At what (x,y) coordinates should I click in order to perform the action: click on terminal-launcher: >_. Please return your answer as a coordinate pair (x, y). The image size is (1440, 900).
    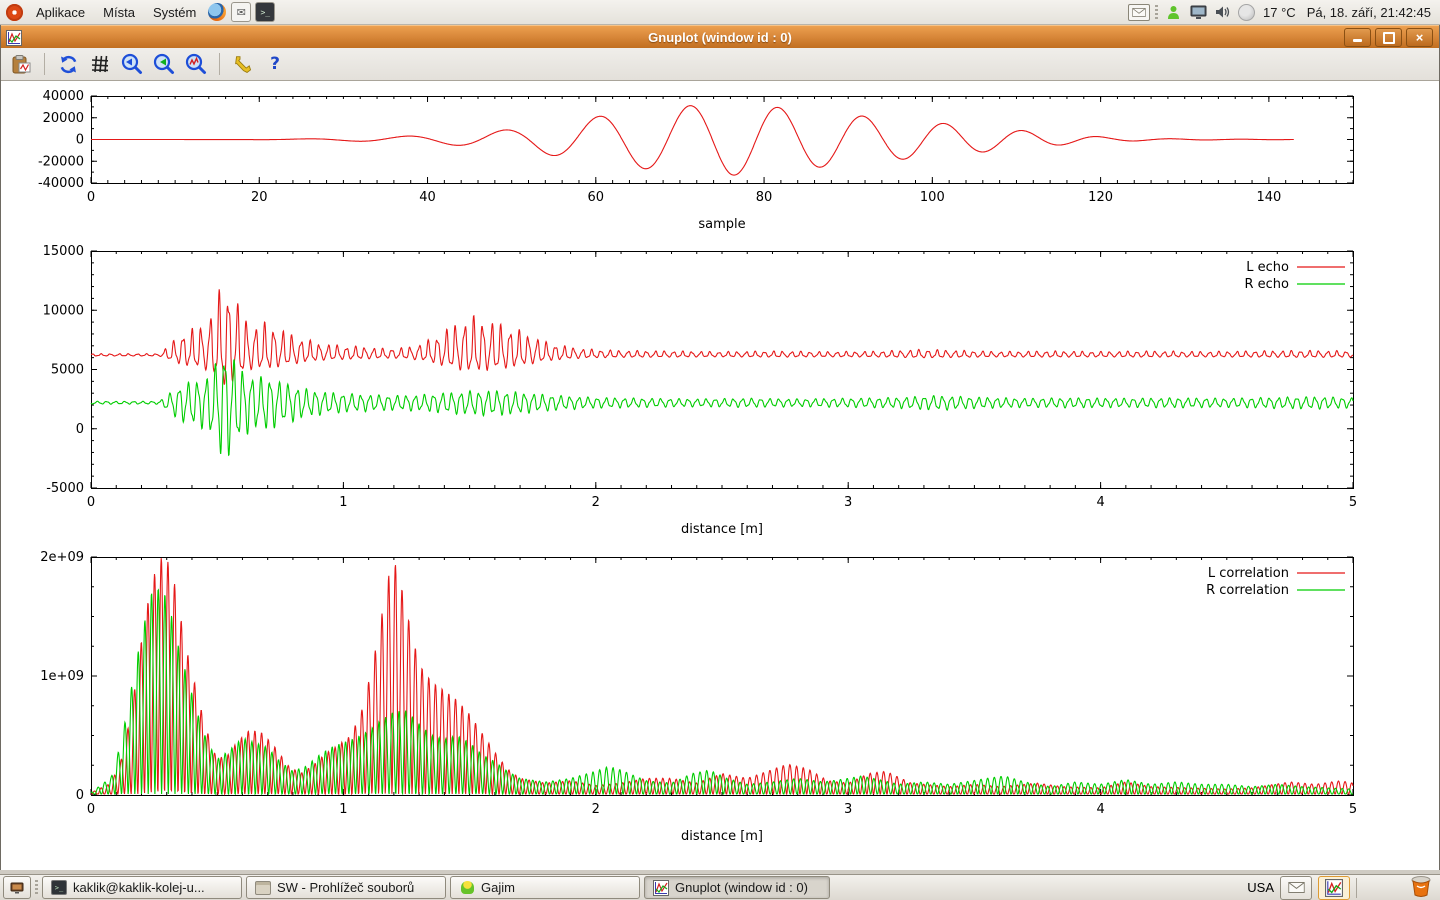
    Looking at the image, I should click on (265, 12).